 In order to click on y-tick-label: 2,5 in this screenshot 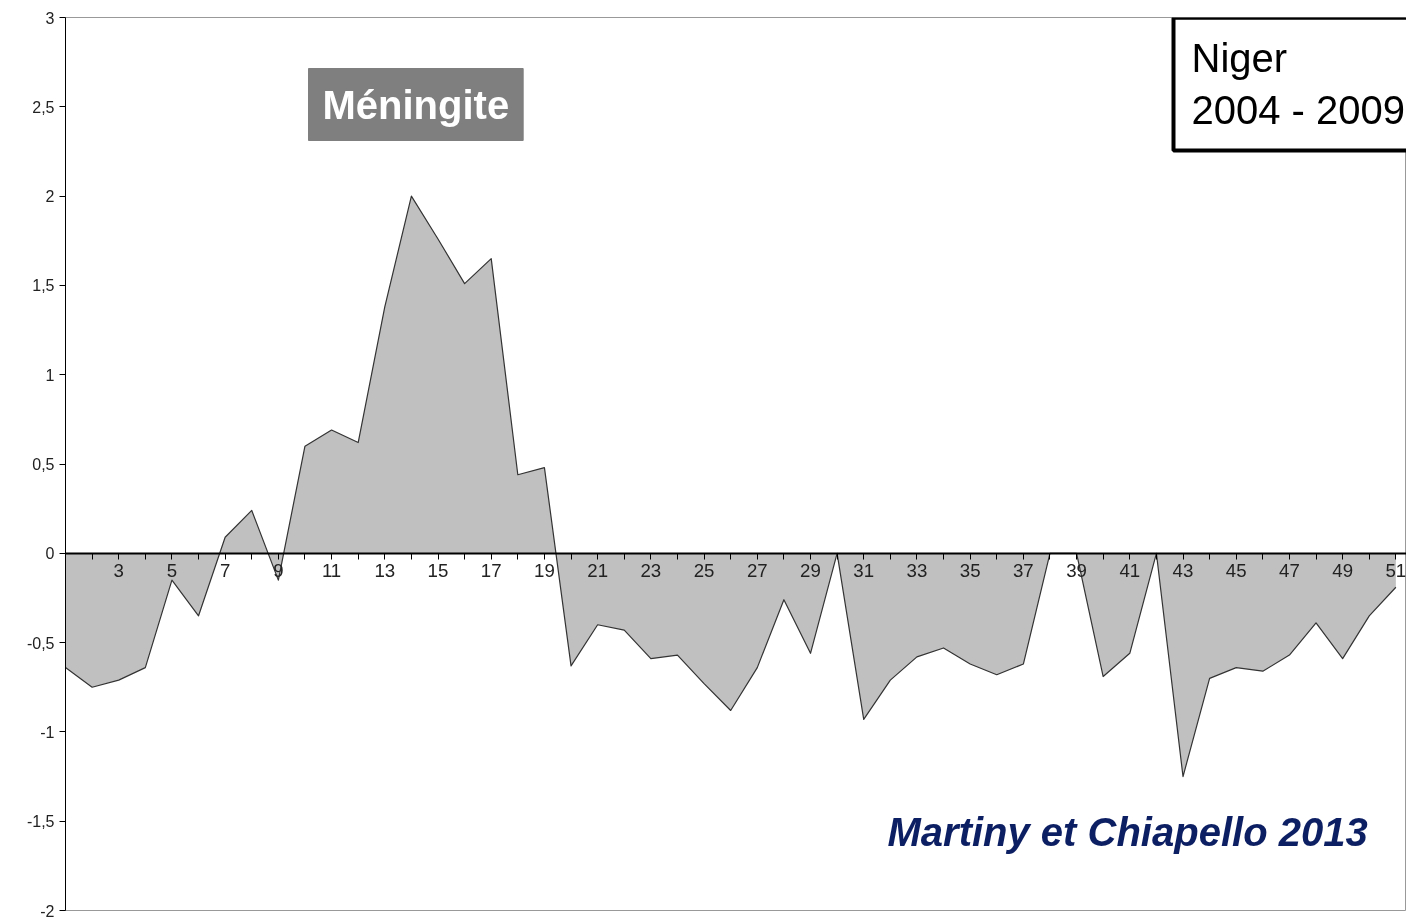, I will do `click(43, 107)`.